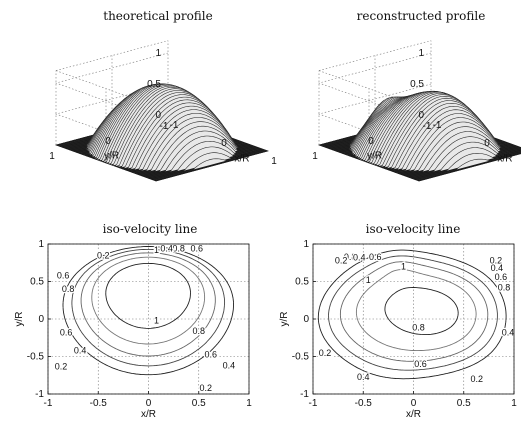  What do you see at coordinates (158, 16) in the screenshot?
I see `panel-title: theoretical profile` at bounding box center [158, 16].